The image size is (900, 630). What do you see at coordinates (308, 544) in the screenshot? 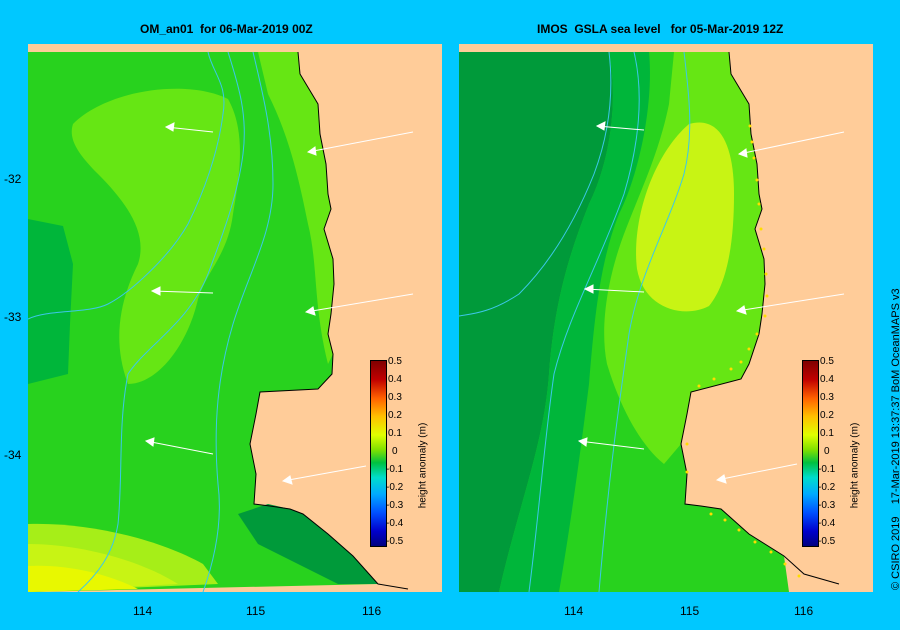
I see `contour-neg-0-1-southeast` at bounding box center [308, 544].